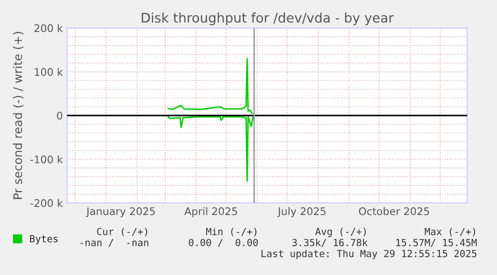  Describe the element at coordinates (436, 242) in the screenshot. I see `text: 15.57M/ 15.45M` at that location.